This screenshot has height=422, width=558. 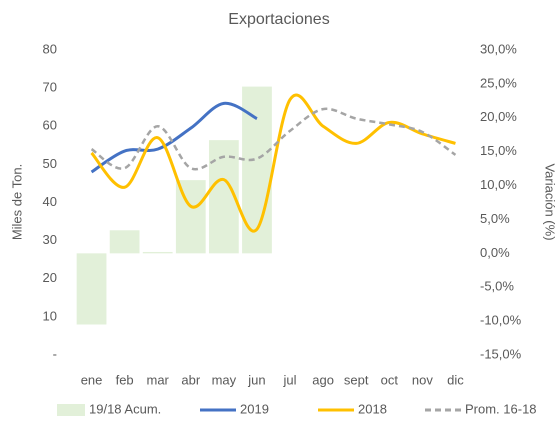 What do you see at coordinates (455, 379) in the screenshot?
I see `x-tick-label: dic` at bounding box center [455, 379].